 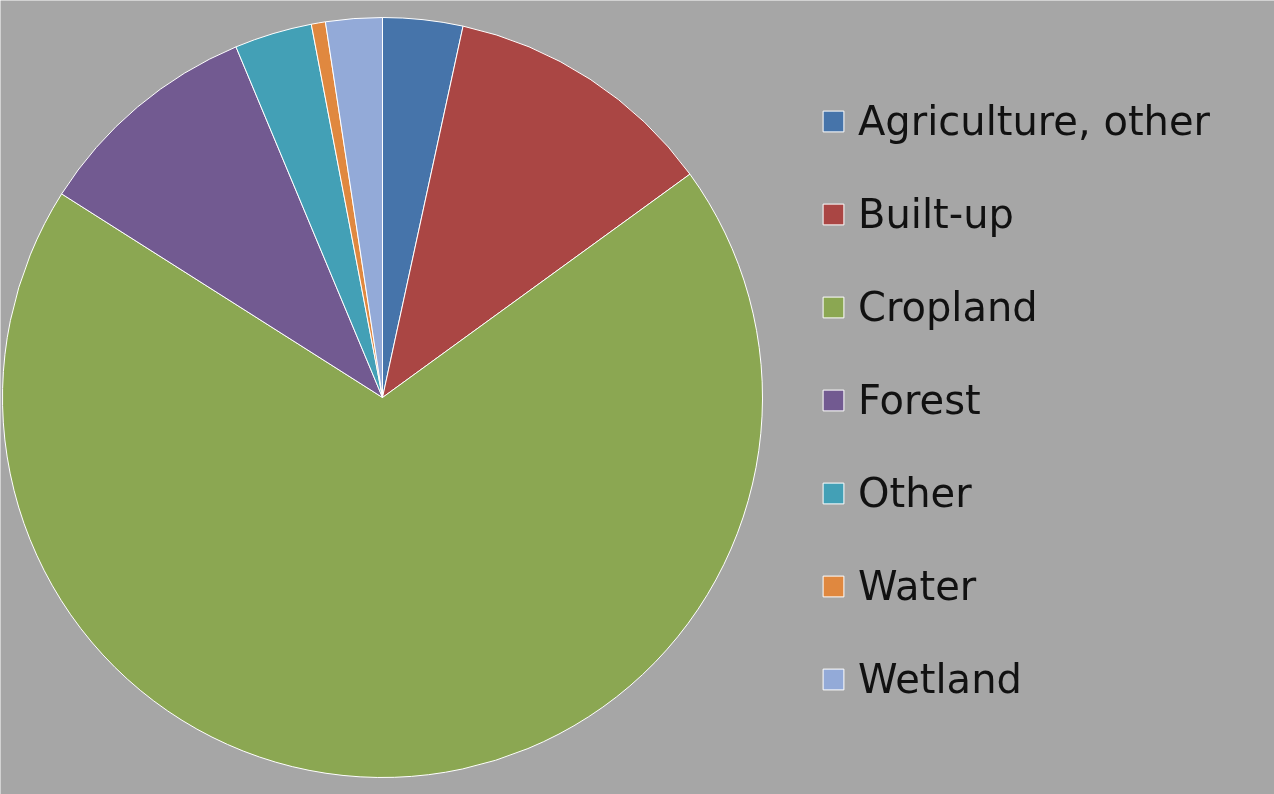 What do you see at coordinates (1034, 121) in the screenshot?
I see `legend-label: Agriculture, other` at bounding box center [1034, 121].